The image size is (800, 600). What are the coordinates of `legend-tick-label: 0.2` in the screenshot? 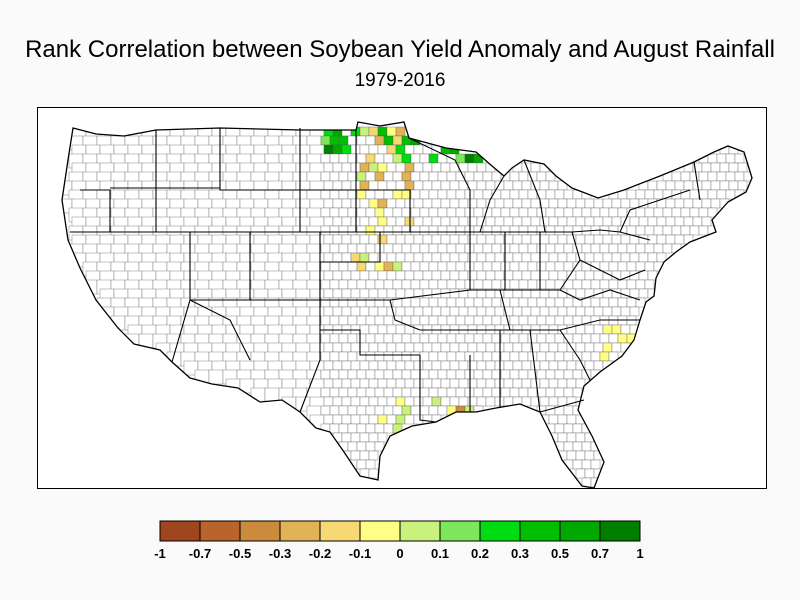 It's located at (480, 553).